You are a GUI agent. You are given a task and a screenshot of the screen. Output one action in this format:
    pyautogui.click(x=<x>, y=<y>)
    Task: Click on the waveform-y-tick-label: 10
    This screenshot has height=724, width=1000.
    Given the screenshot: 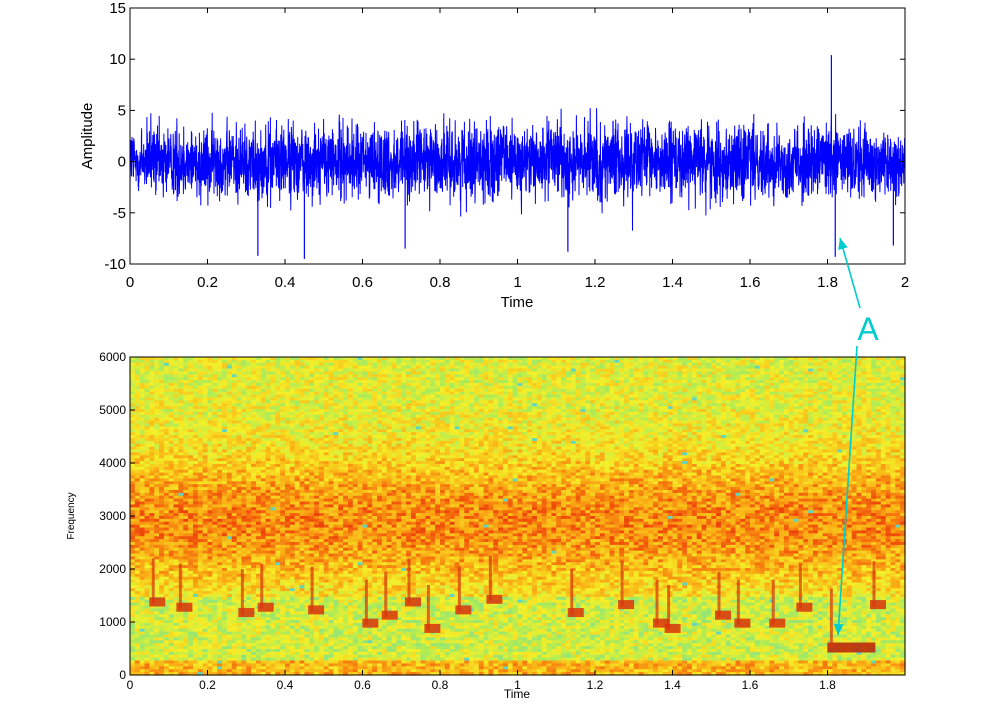 What is the action you would take?
    pyautogui.click(x=117, y=59)
    